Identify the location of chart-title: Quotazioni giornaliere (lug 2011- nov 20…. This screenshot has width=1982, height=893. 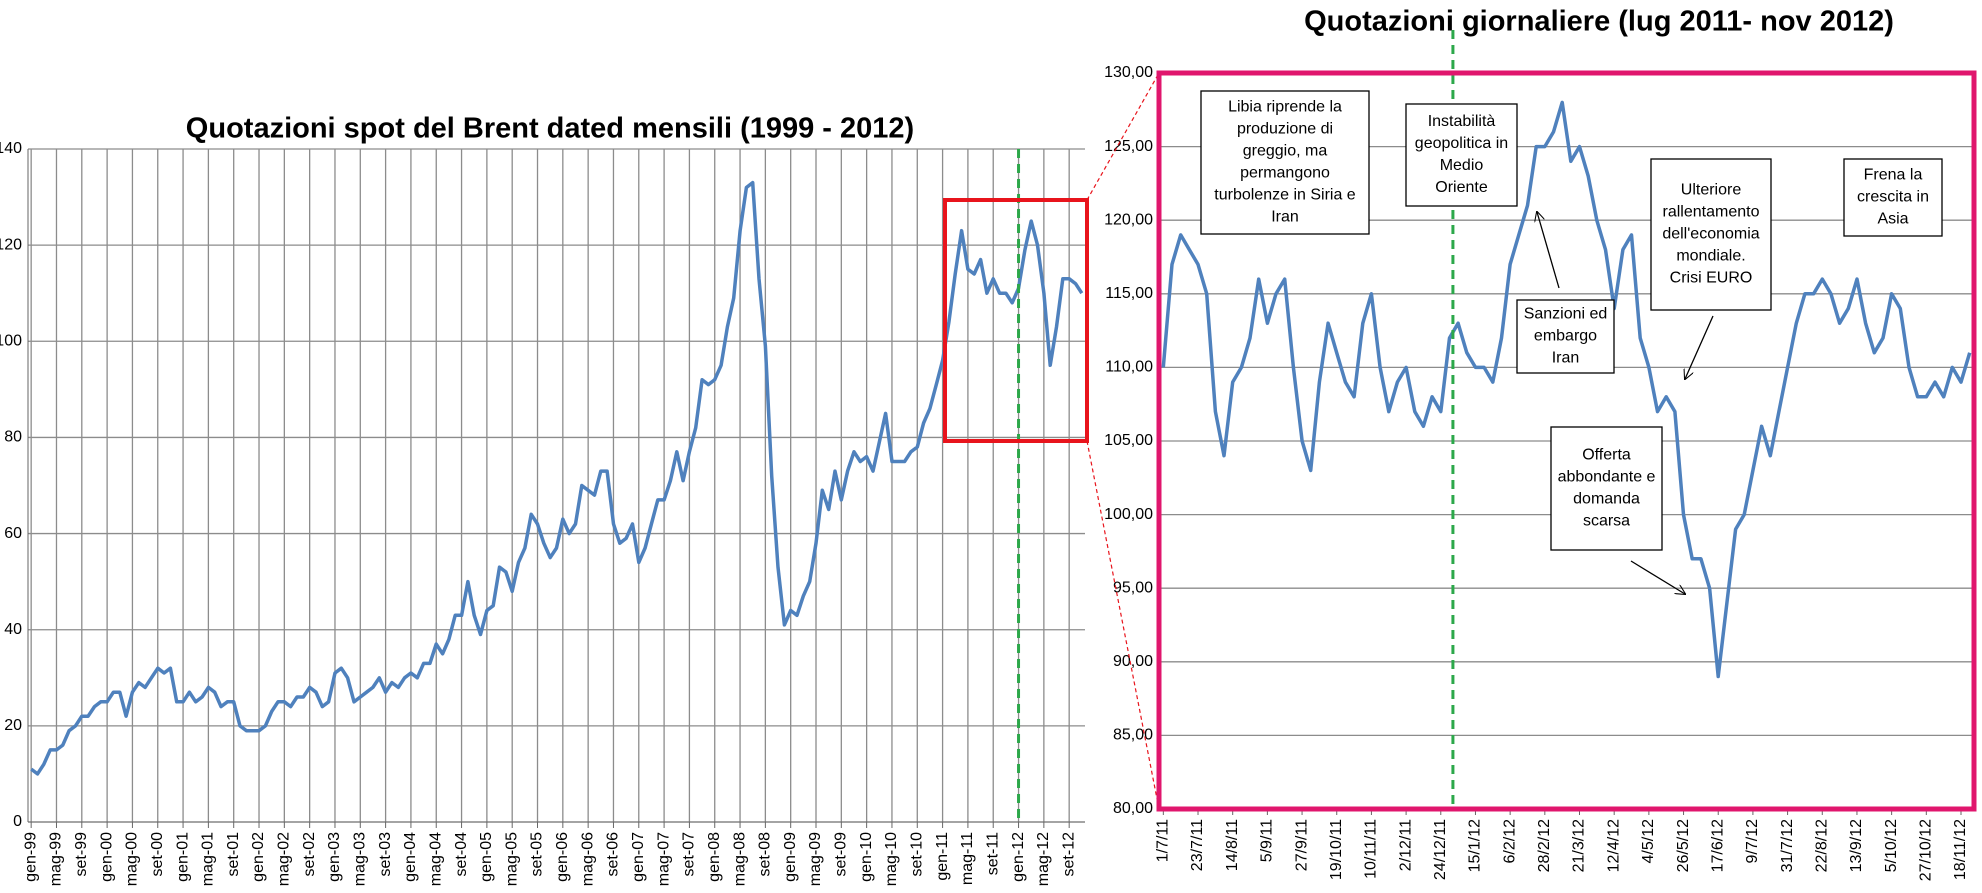
(1599, 22).